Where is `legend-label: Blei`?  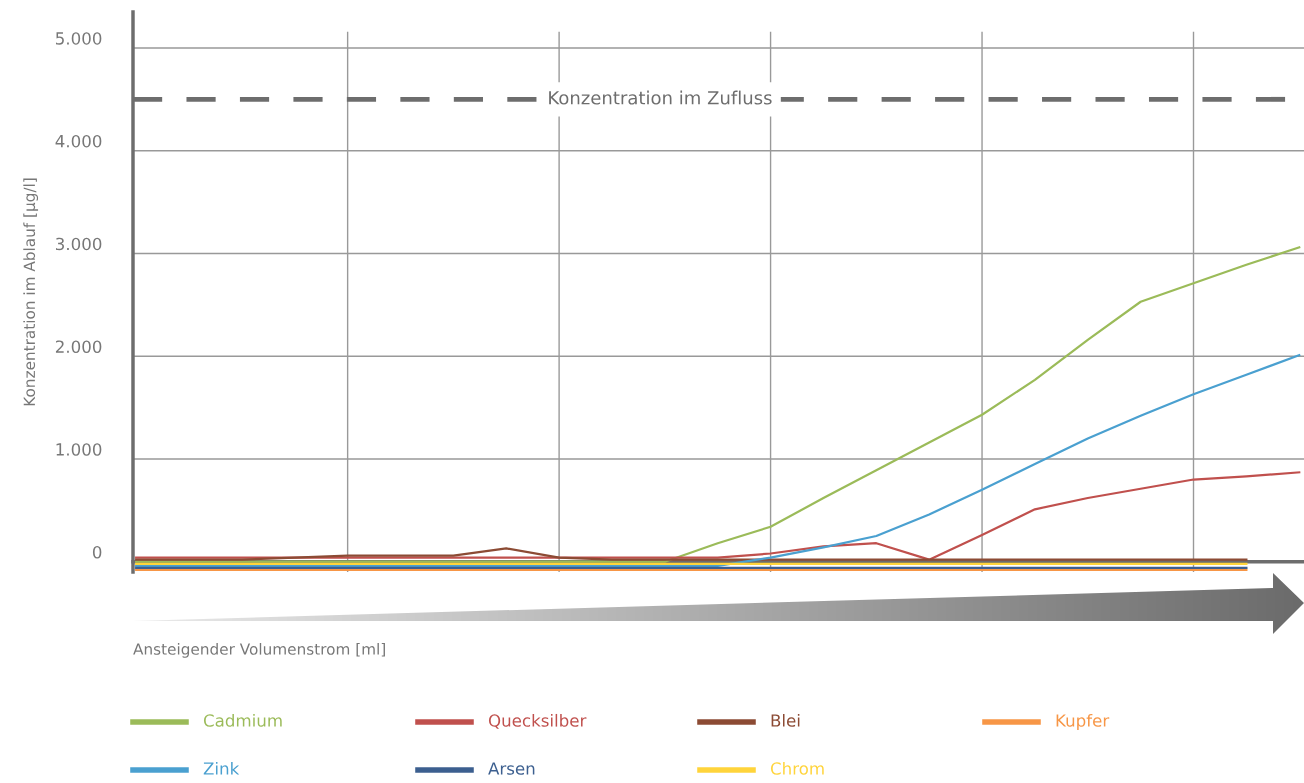
legend-label: Blei is located at coordinates (785, 720).